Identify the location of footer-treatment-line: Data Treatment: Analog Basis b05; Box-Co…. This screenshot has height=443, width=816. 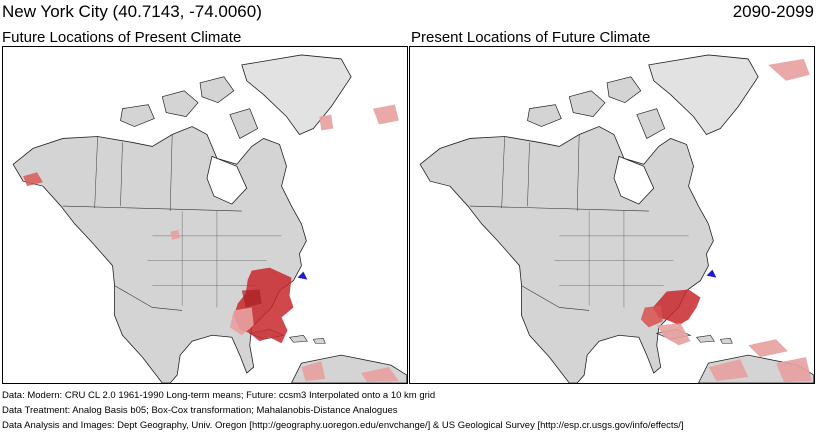
(200, 410).